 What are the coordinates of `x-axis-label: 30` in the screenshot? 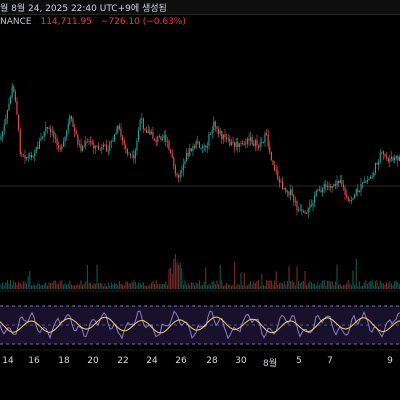 It's located at (241, 361).